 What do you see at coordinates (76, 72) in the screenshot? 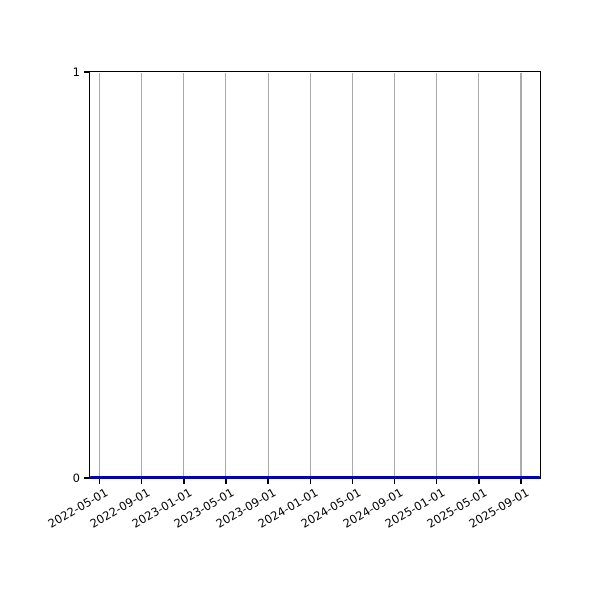
I see `y-tick-label: 1` at bounding box center [76, 72].